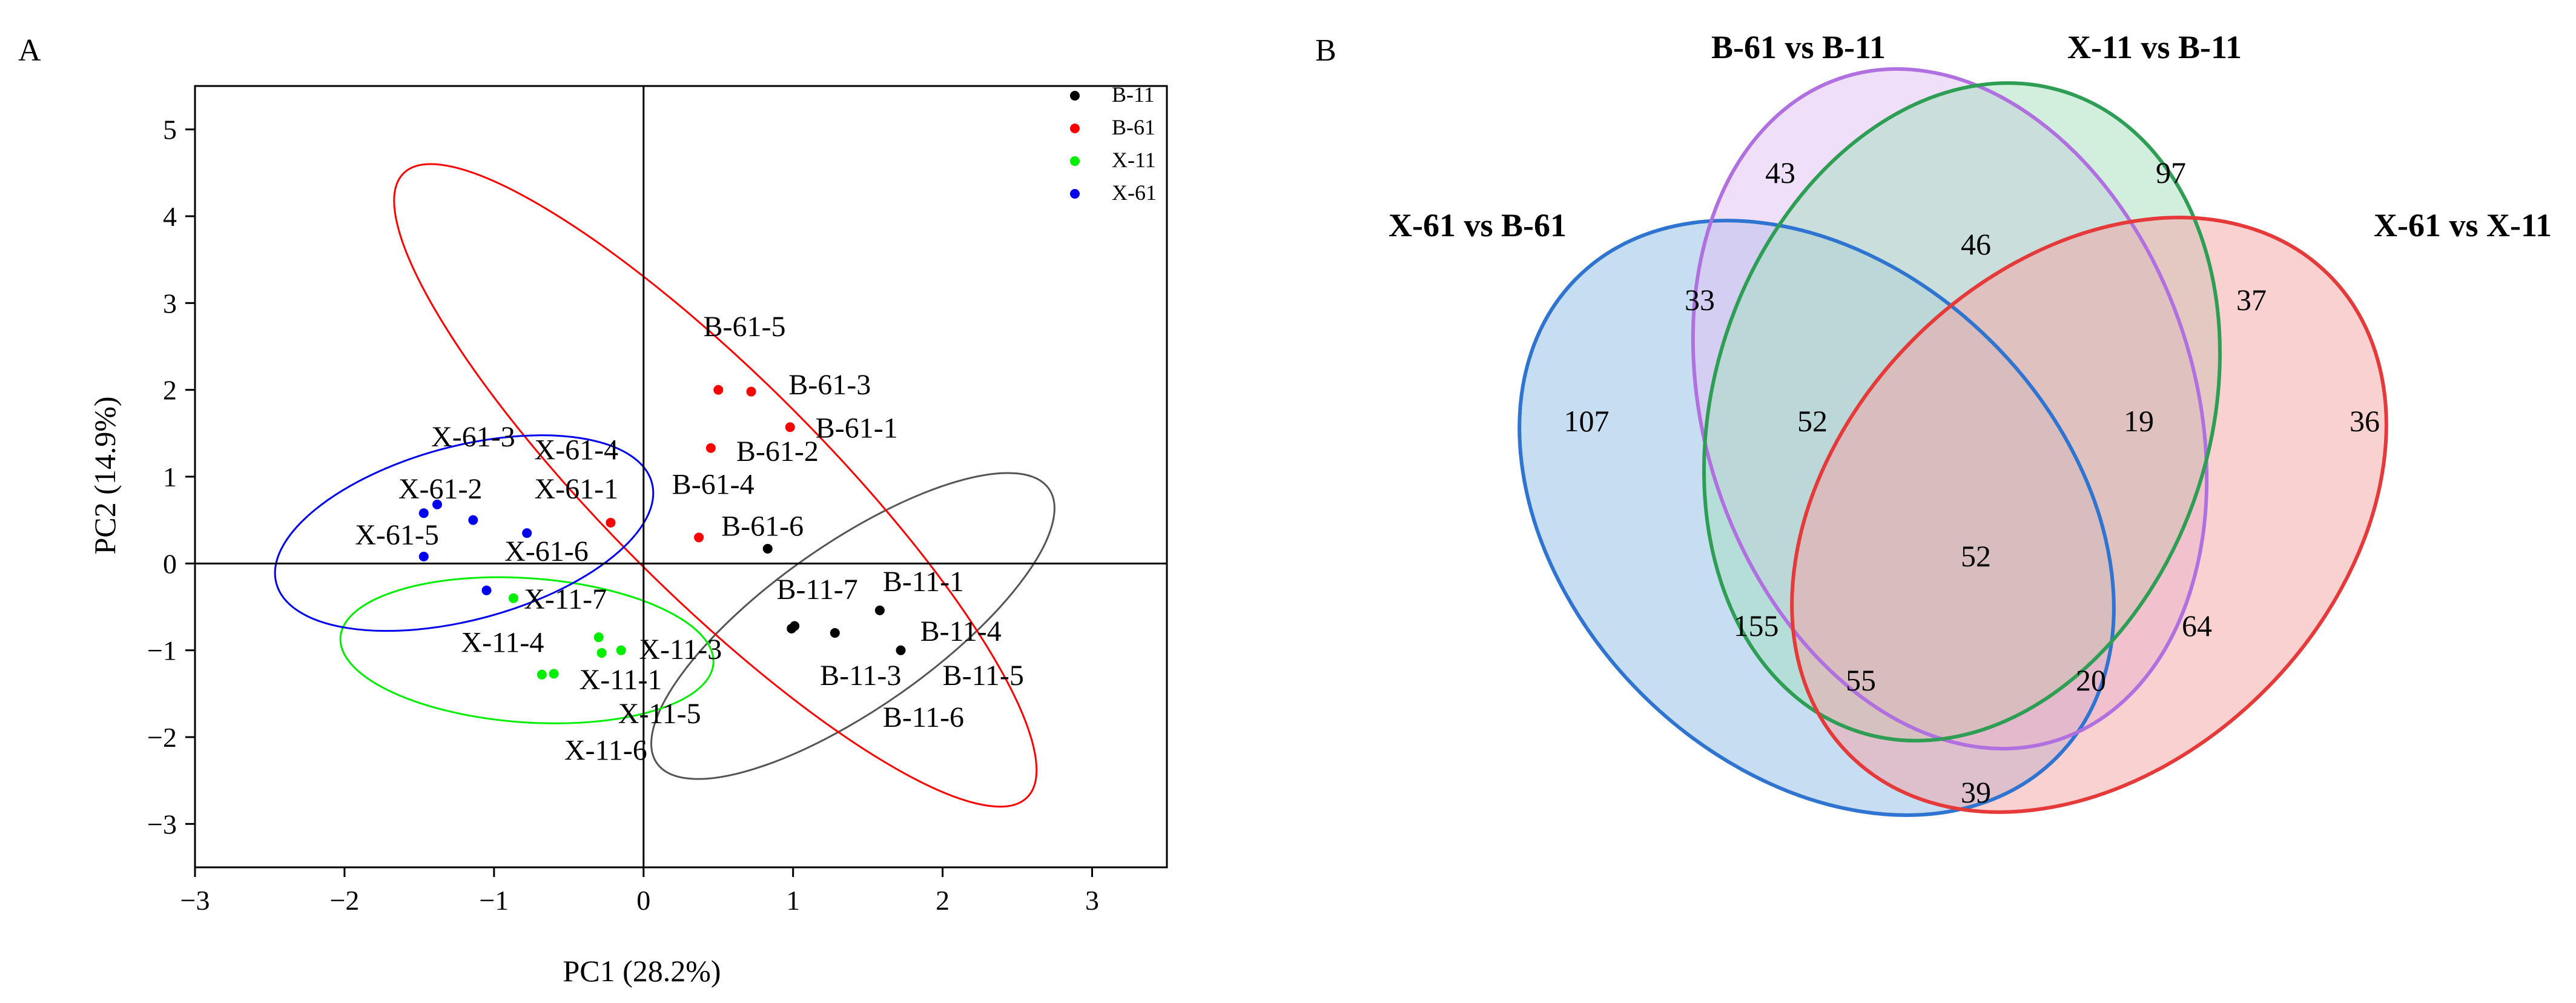 The image size is (2576, 1003). Describe the element at coordinates (817, 590) in the screenshot. I see `sample-label: B-11-7` at that location.